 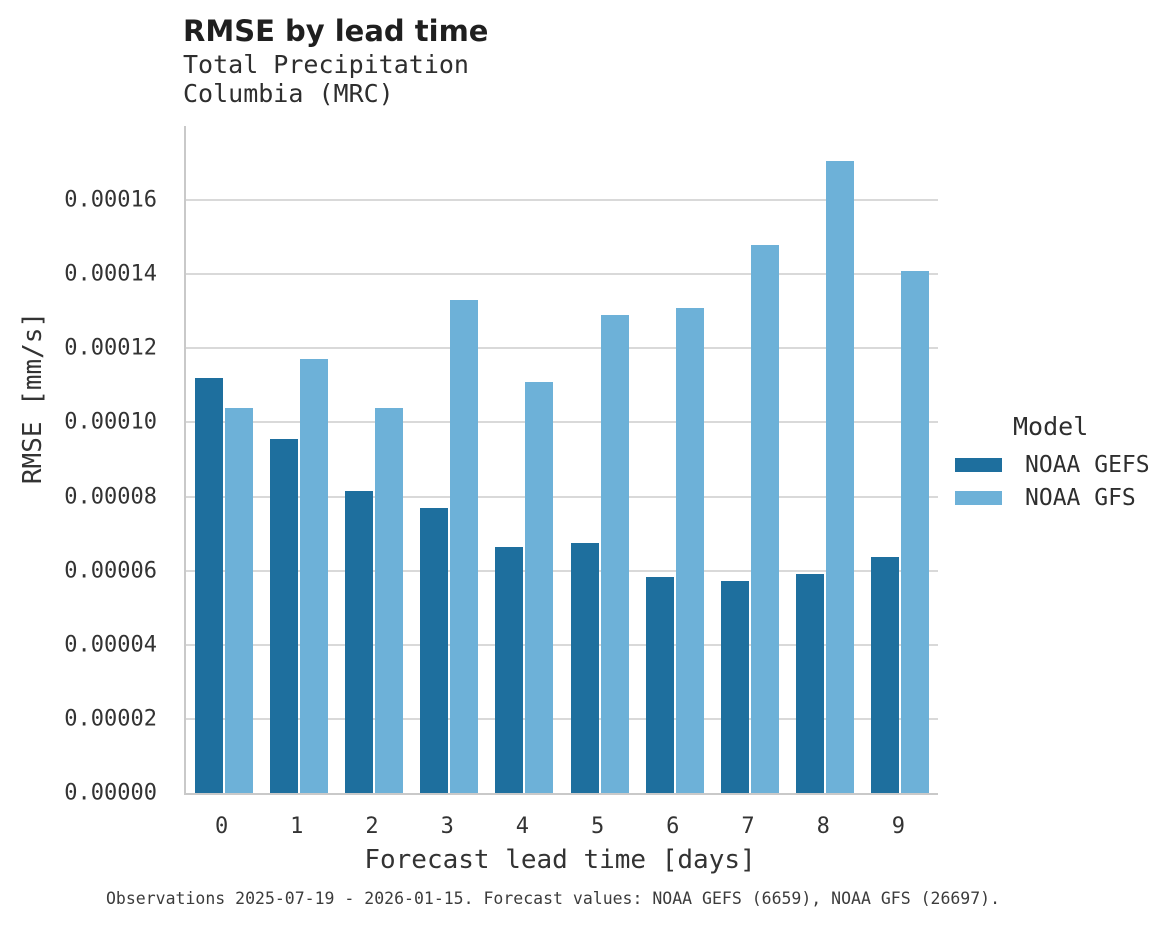 What do you see at coordinates (288, 93) in the screenshot?
I see `subtitle-line-2: Columbia (MRC)` at bounding box center [288, 93].